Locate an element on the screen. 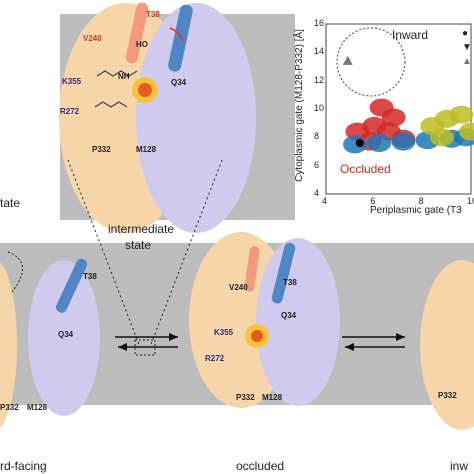  y-tick-16: 16 is located at coordinates (319, 23).